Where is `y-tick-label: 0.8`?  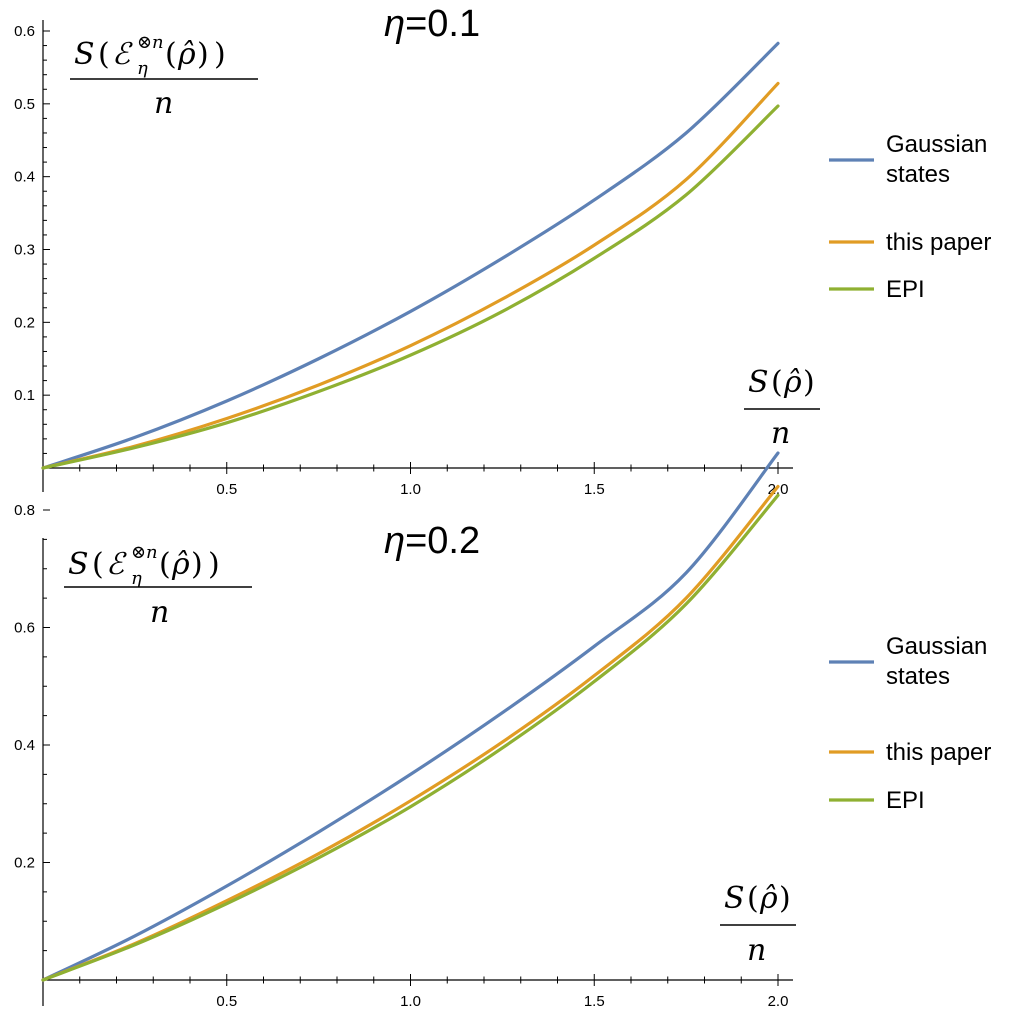
y-tick-label: 0.8 is located at coordinates (24, 510).